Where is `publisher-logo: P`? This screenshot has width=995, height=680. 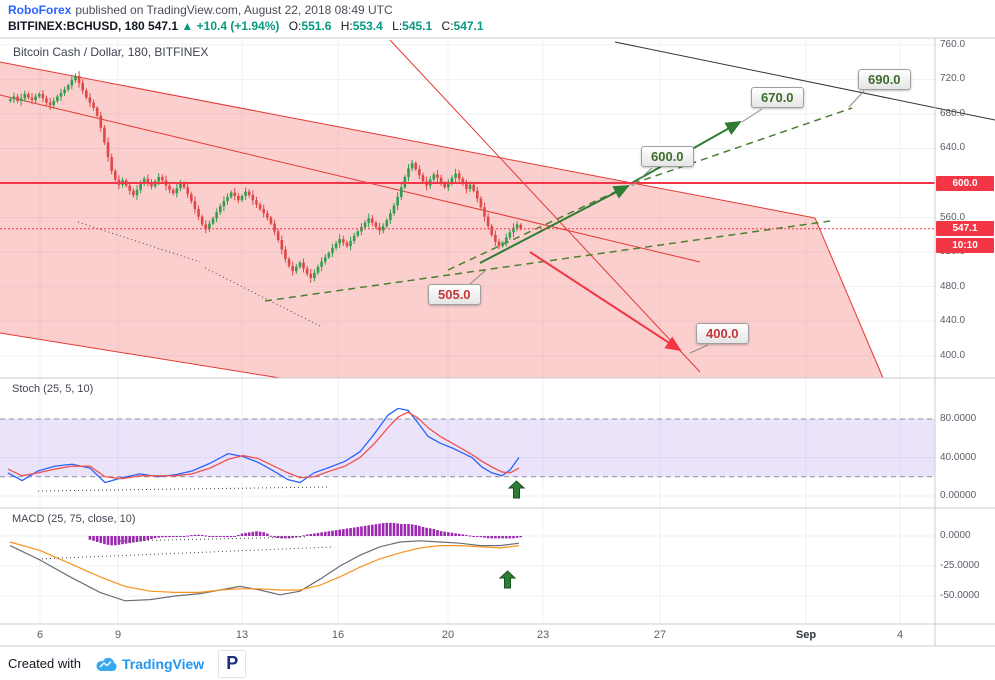 publisher-logo: P is located at coordinates (232, 663).